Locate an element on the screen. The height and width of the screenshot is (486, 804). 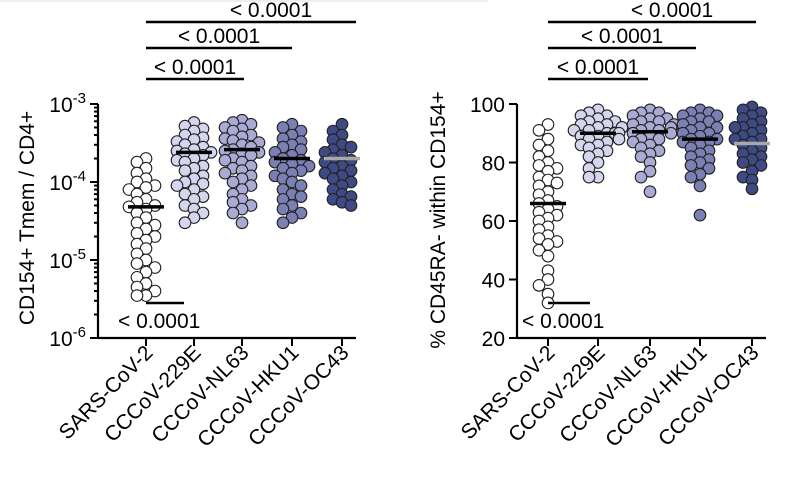
y-ticks: 20 40 60 80 100 is located at coordinates (493, 222).